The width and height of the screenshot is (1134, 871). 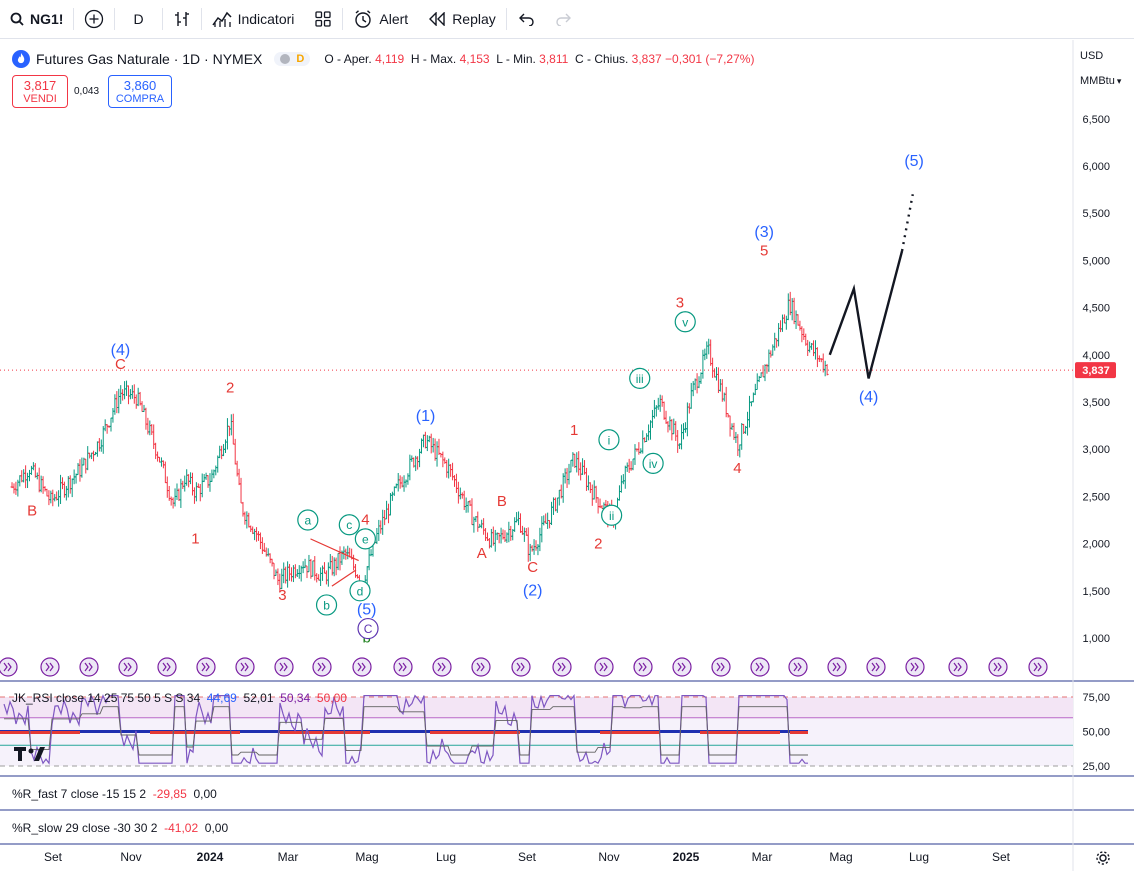 What do you see at coordinates (114, 794) in the screenshot?
I see `r-fast-legend: %R_fast 7 close -15 15 2 -29,85 0,00` at bounding box center [114, 794].